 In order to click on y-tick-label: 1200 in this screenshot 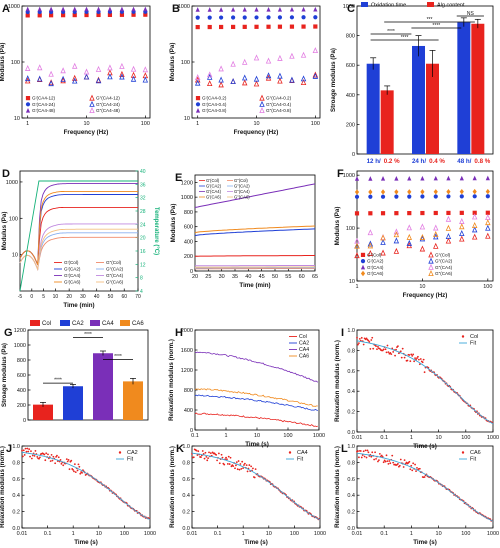, I will do `click(187, 183)`.